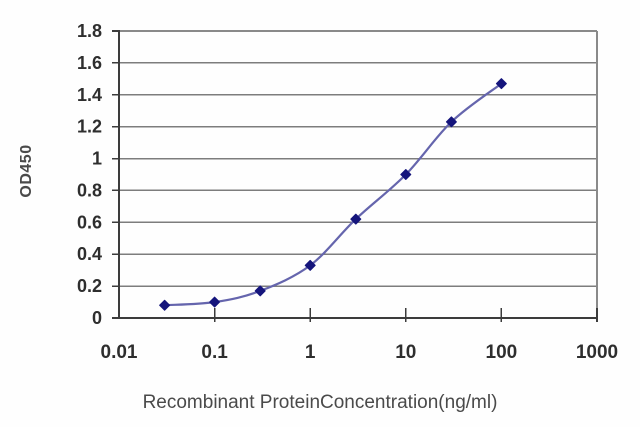 The width and height of the screenshot is (640, 427). I want to click on x-tick-label: 10, so click(405, 352).